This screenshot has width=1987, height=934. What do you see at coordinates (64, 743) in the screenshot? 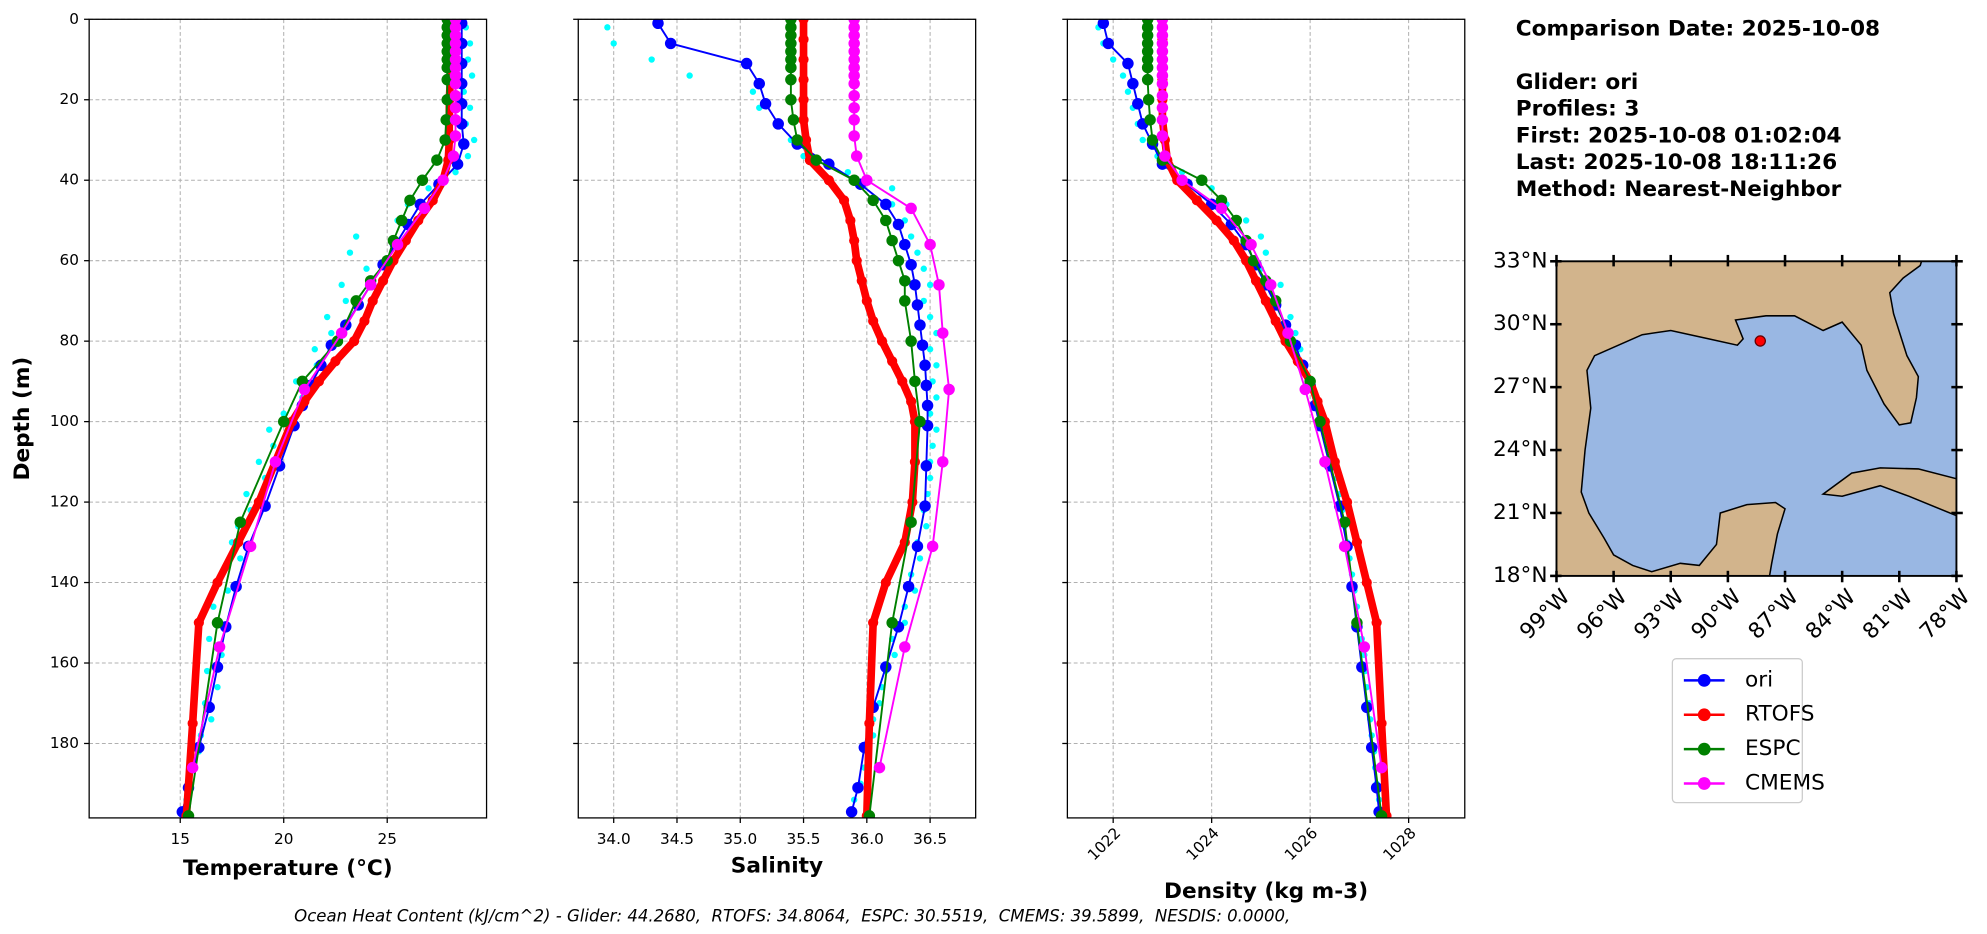
I see `y-tick-label: 180` at bounding box center [64, 743].